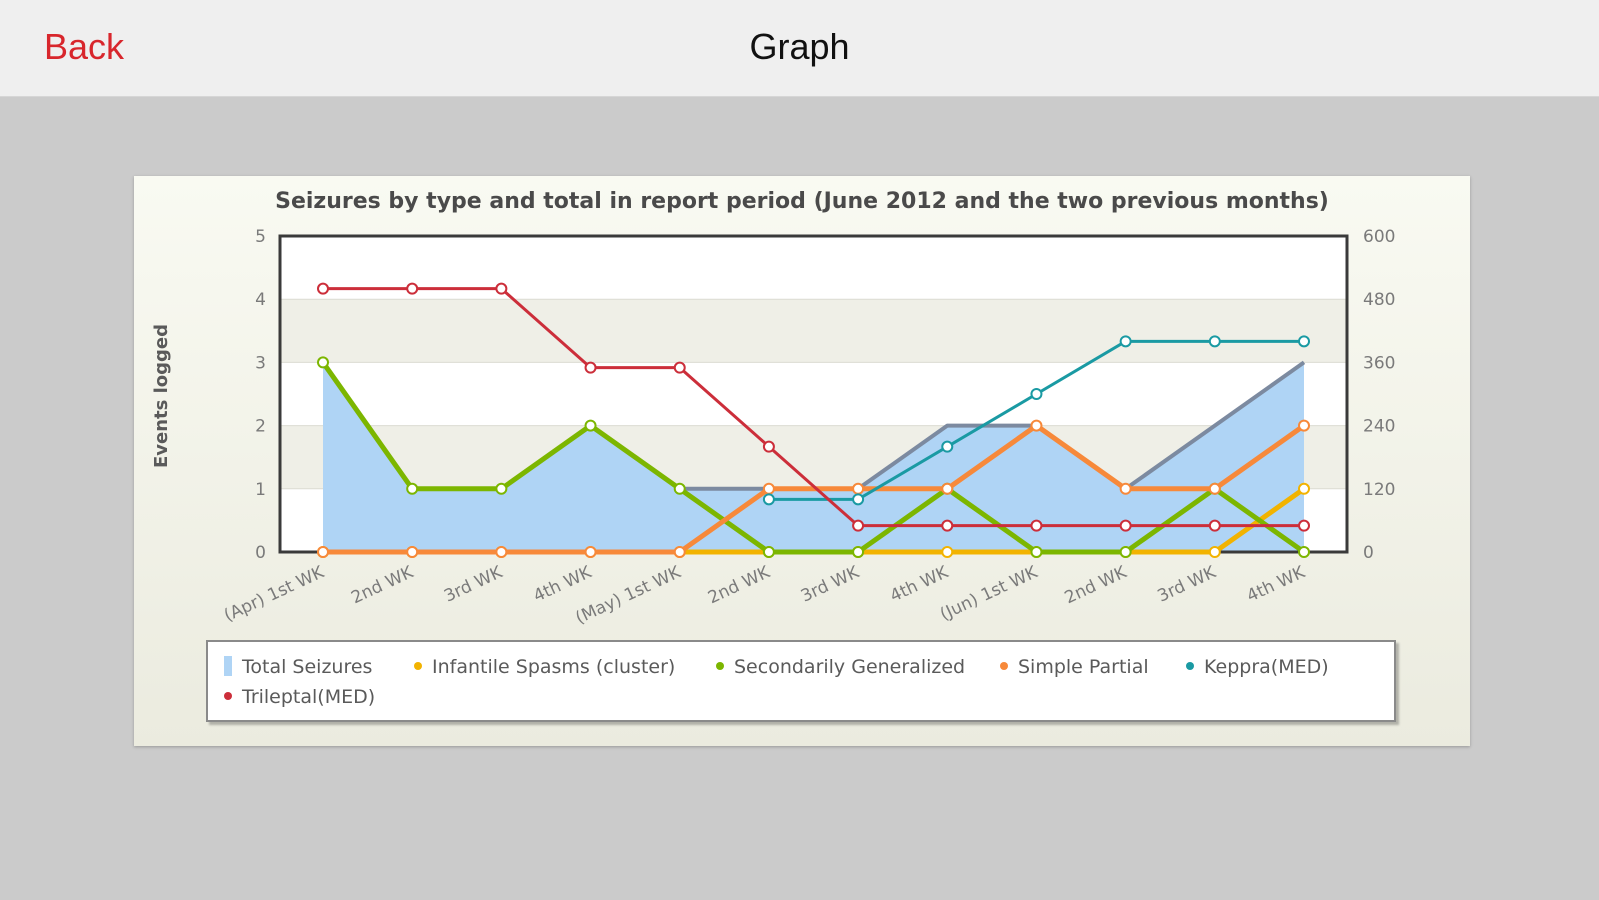  What do you see at coordinates (1379, 237) in the screenshot?
I see `y2-tick-label: 600` at bounding box center [1379, 237].